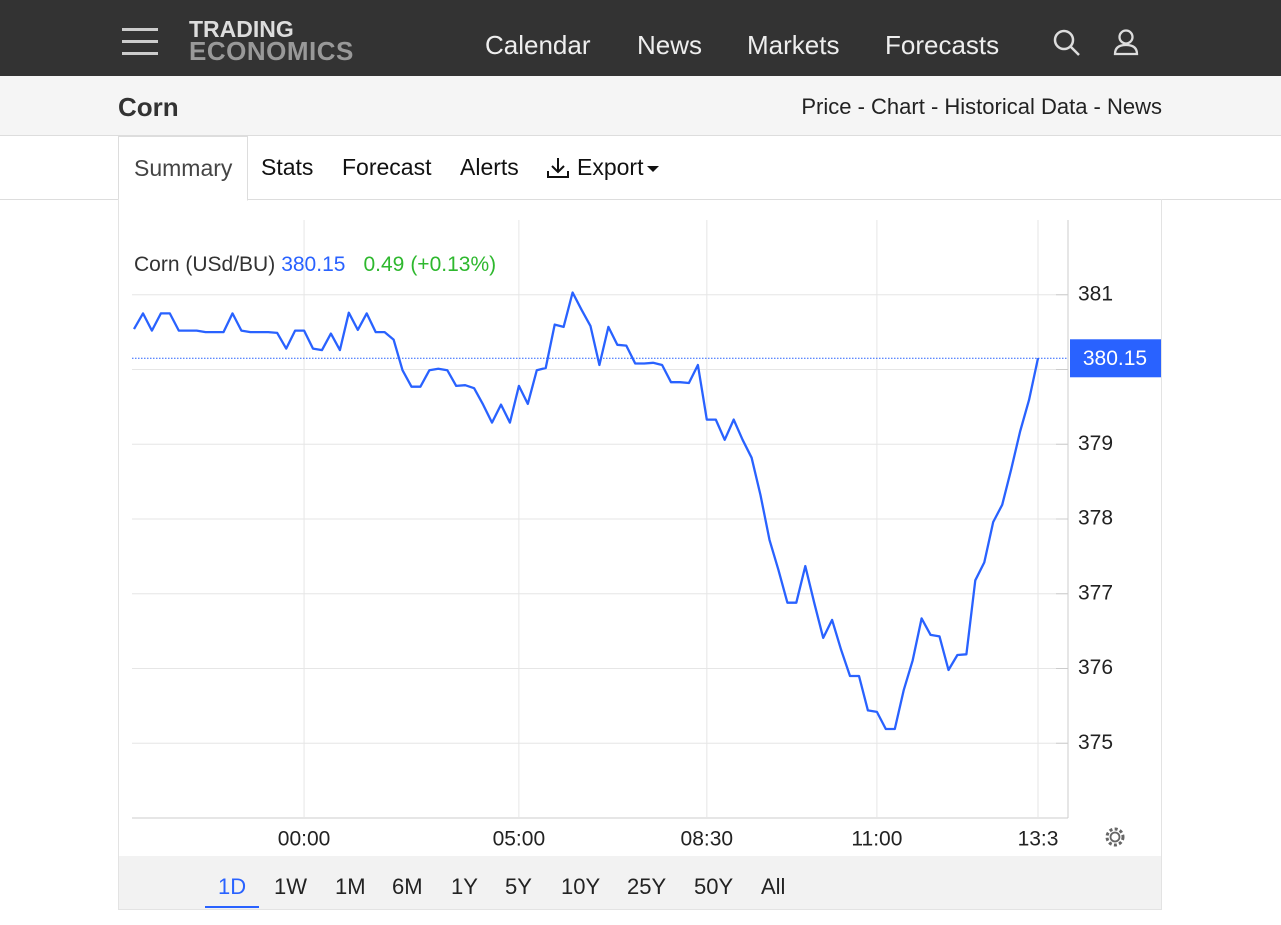  Describe the element at coordinates (1095, 443) in the screenshot. I see `y-tick-label: 379` at that location.